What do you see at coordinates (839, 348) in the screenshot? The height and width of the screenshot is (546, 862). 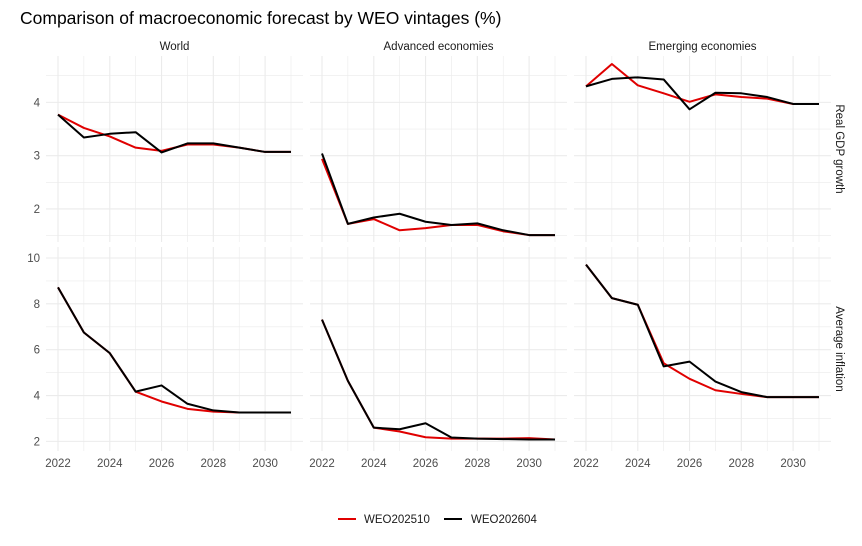 I see `strip-label-average-inflation: Average inflation` at bounding box center [839, 348].